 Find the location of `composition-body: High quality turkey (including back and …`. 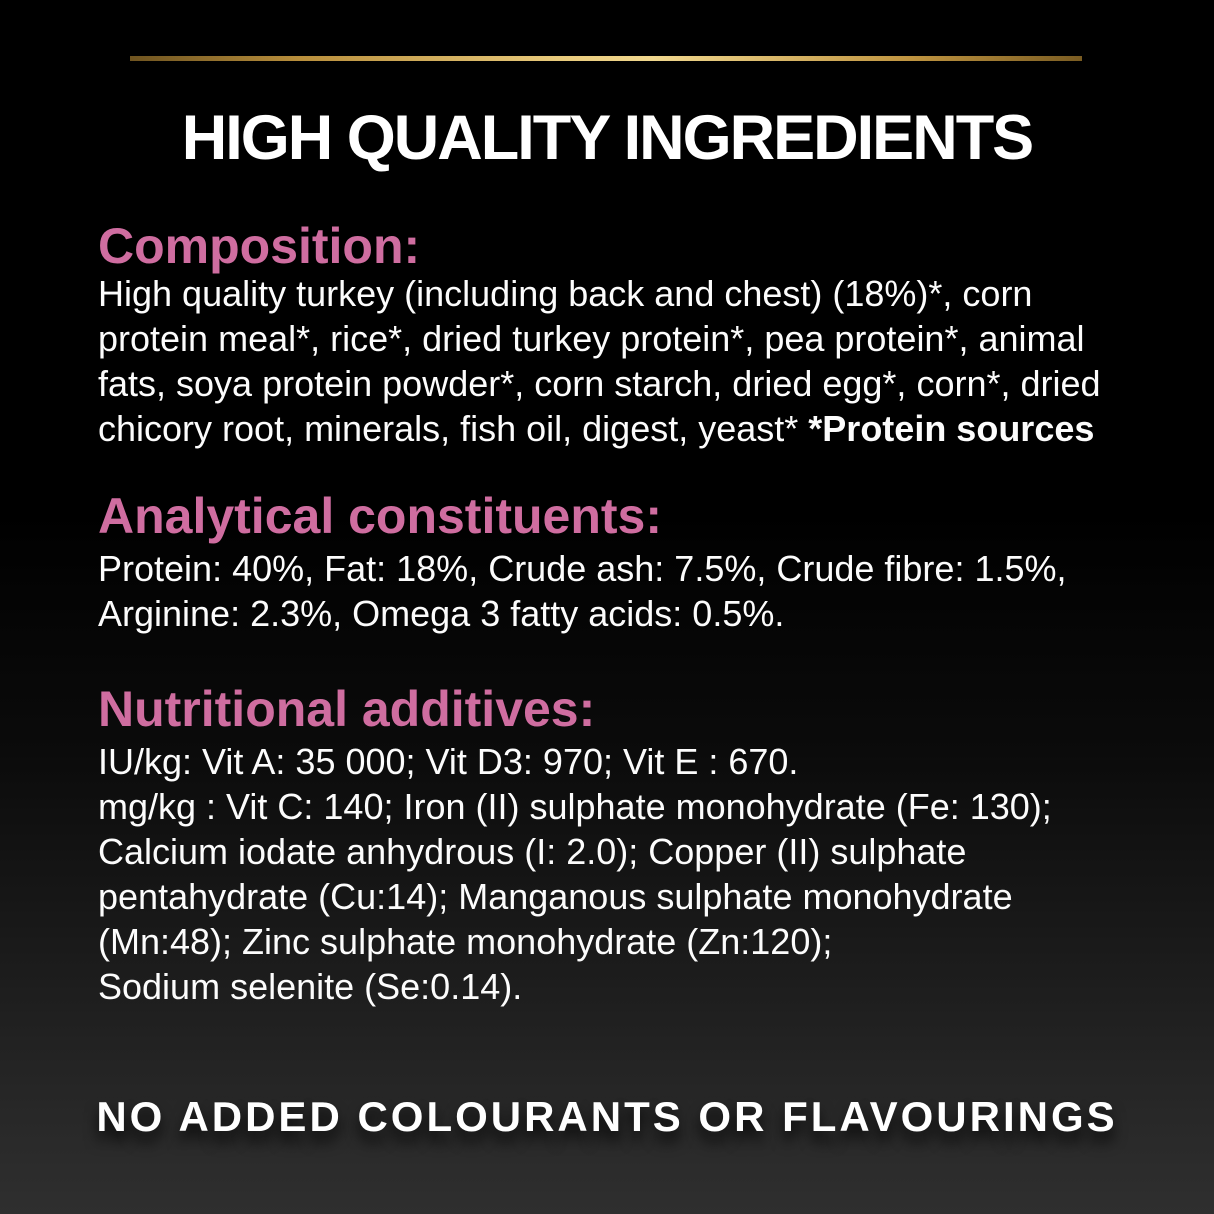

composition-body: High quality turkey (including back and … is located at coordinates (636, 361).